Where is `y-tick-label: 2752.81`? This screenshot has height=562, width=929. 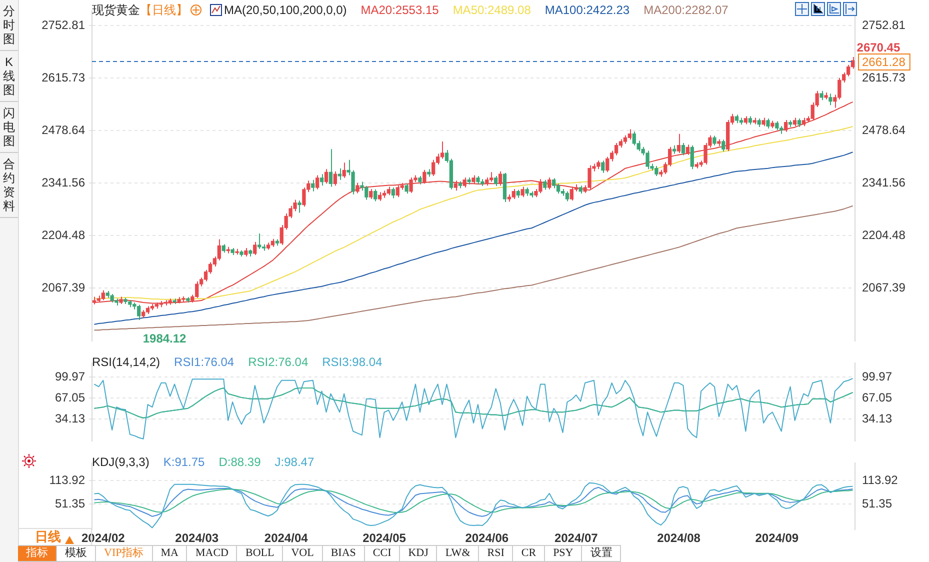
y-tick-label: 2752.81 is located at coordinates (64, 25).